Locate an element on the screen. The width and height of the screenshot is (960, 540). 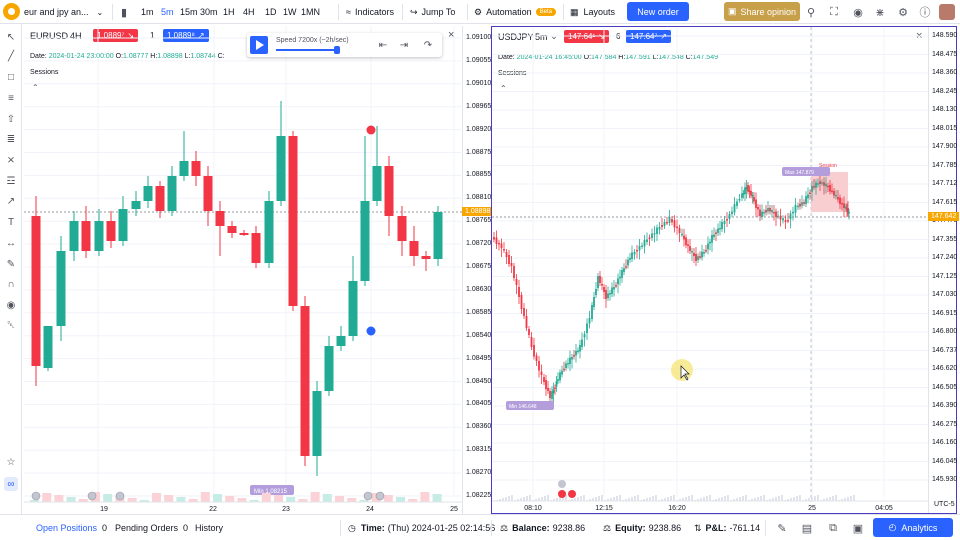
window-icon: ▣ is located at coordinates (858, 528).